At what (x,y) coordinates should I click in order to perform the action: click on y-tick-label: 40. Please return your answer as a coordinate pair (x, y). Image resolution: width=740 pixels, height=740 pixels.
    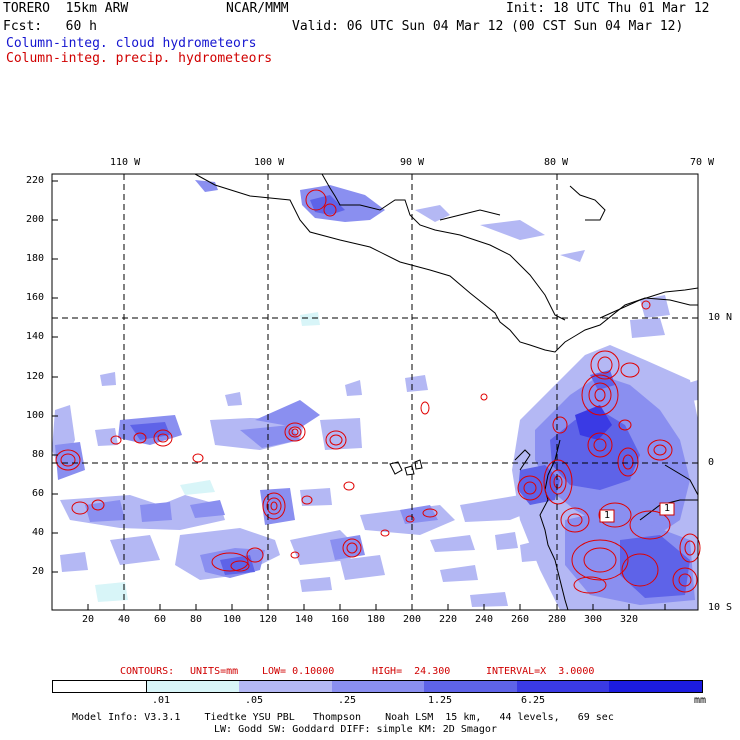
    Looking at the image, I should click on (38, 532).